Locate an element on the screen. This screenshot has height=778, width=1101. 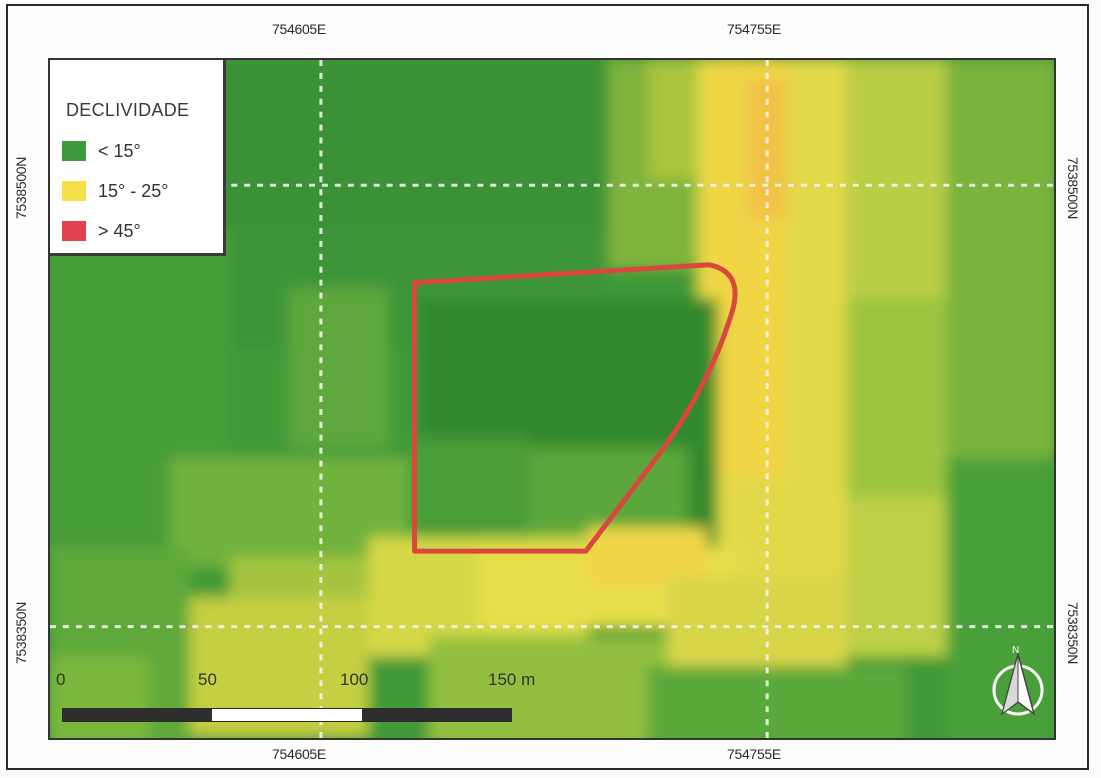
legend-title: DECLIVIDADE is located at coordinates (128, 110).